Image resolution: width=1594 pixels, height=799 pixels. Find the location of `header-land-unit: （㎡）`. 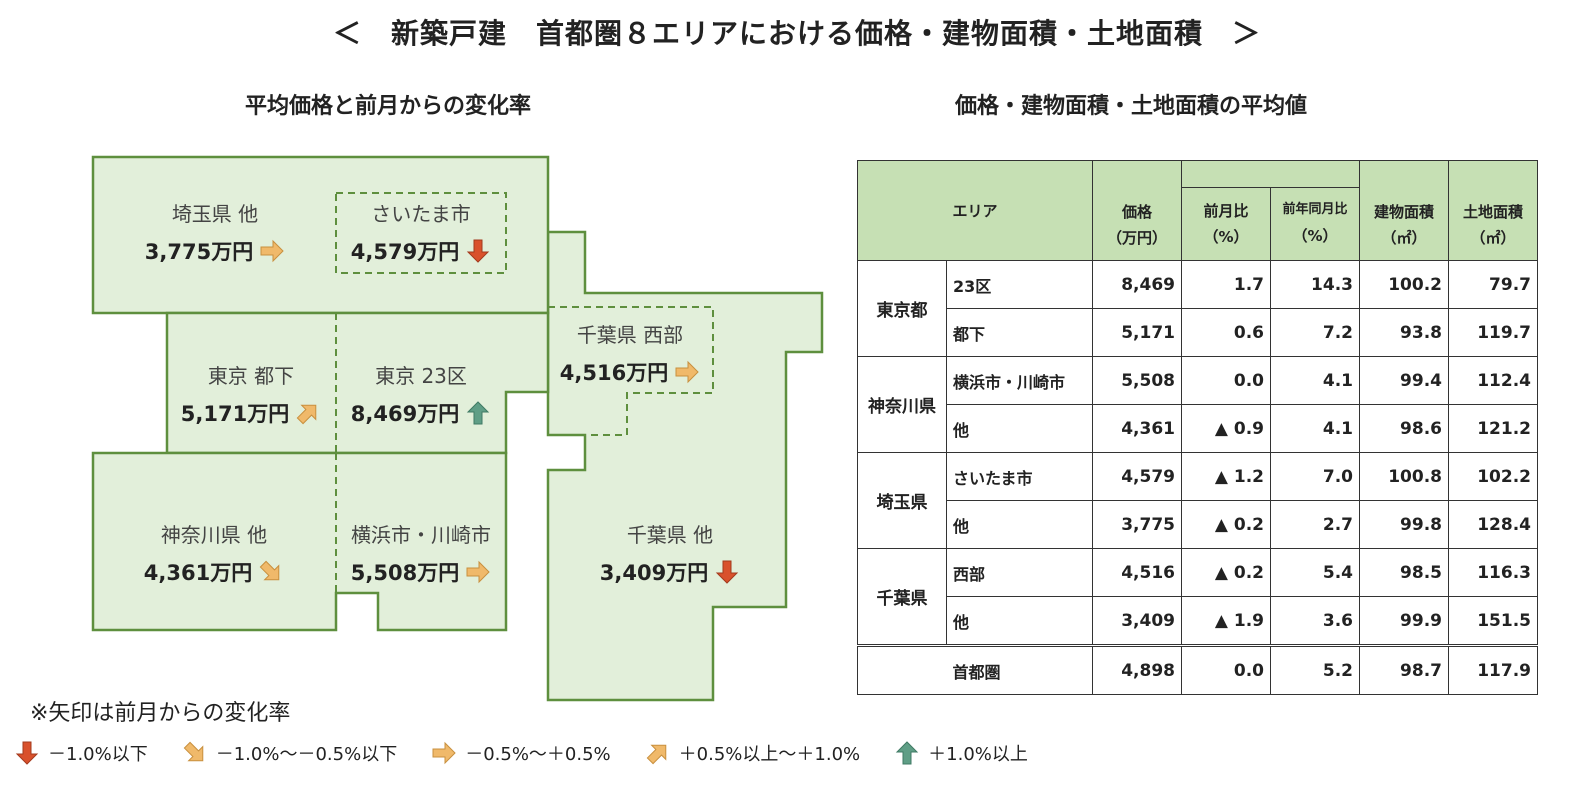

header-land-unit: （㎡） is located at coordinates (1493, 237).